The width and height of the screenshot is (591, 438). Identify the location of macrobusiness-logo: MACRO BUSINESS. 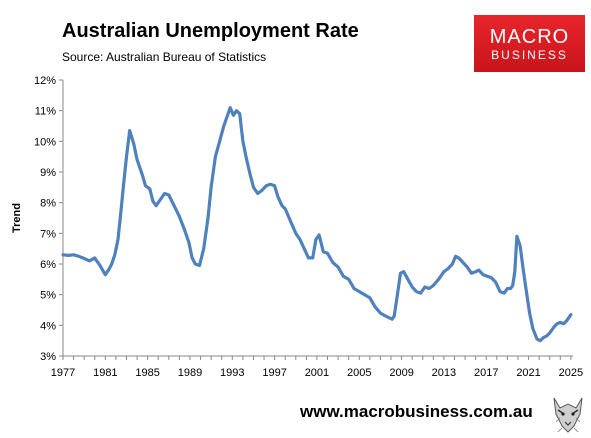
(529, 43).